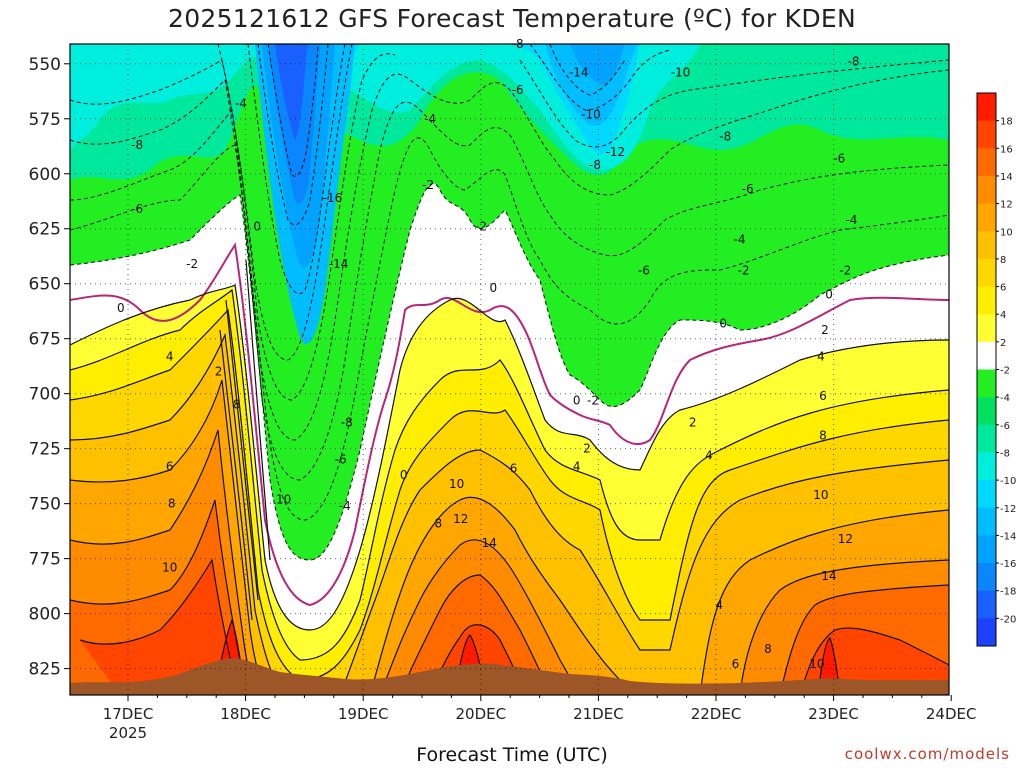 Image resolution: width=1024 pixels, height=768 pixels. I want to click on colorbar-label: 16, so click(1006, 149).